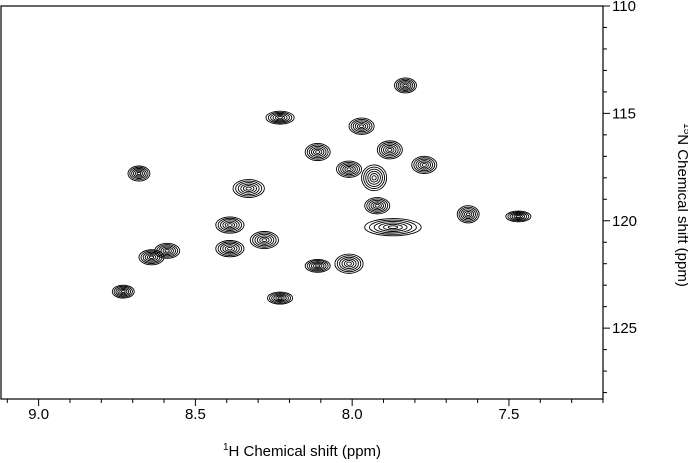 Image resolution: width=688 pixels, height=463 pixels. I want to click on y-tick-label: 120, so click(624, 221).